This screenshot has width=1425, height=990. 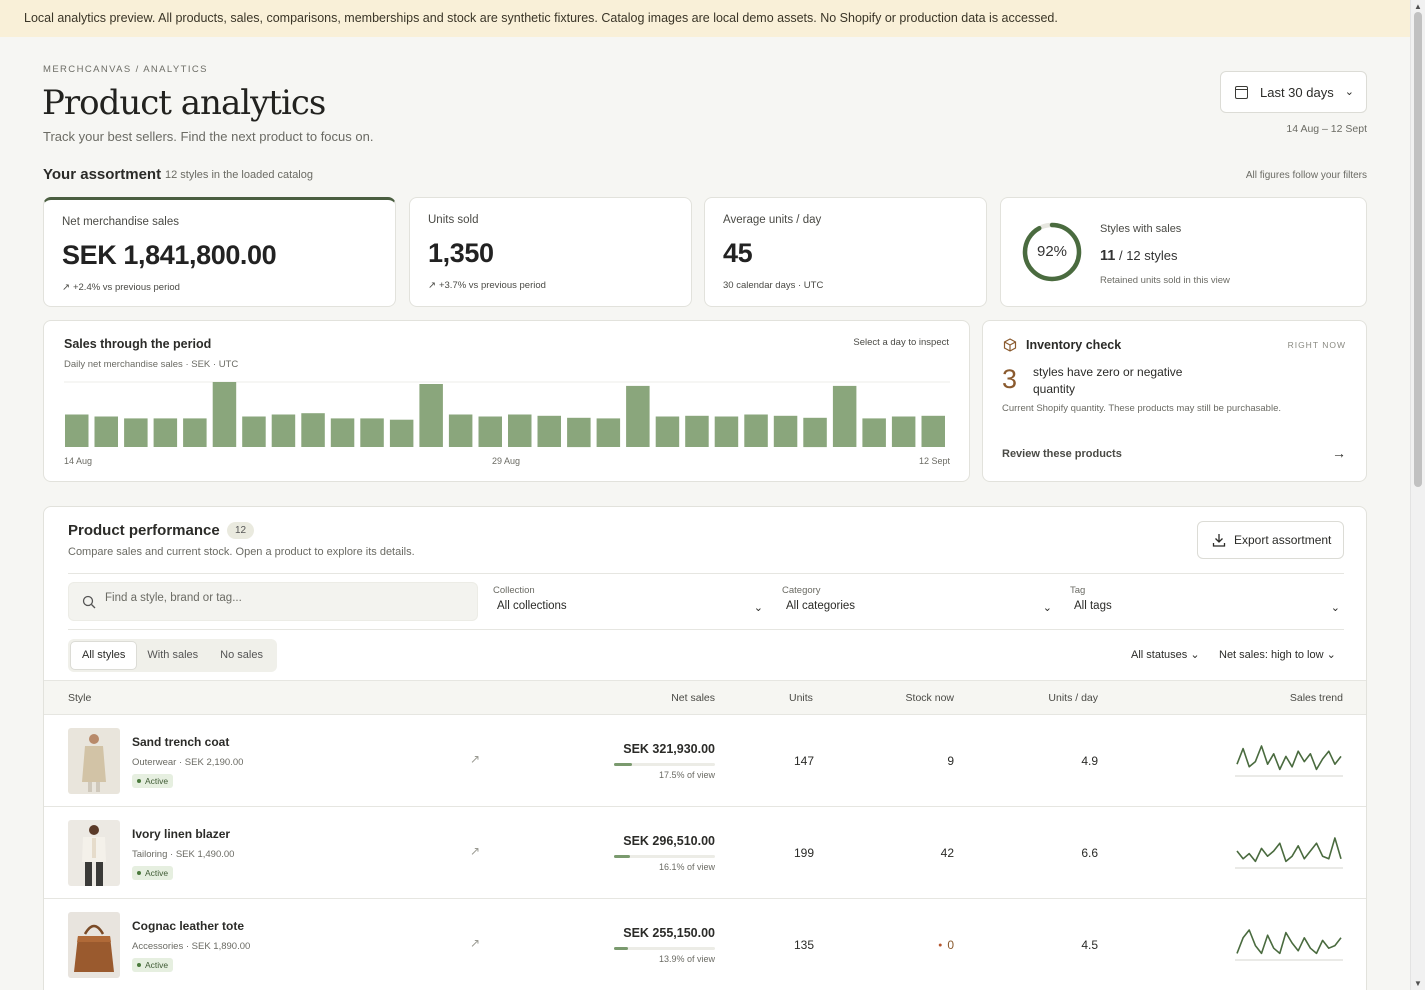 I want to click on sales-bar-9-sept, so click(x=844, y=416).